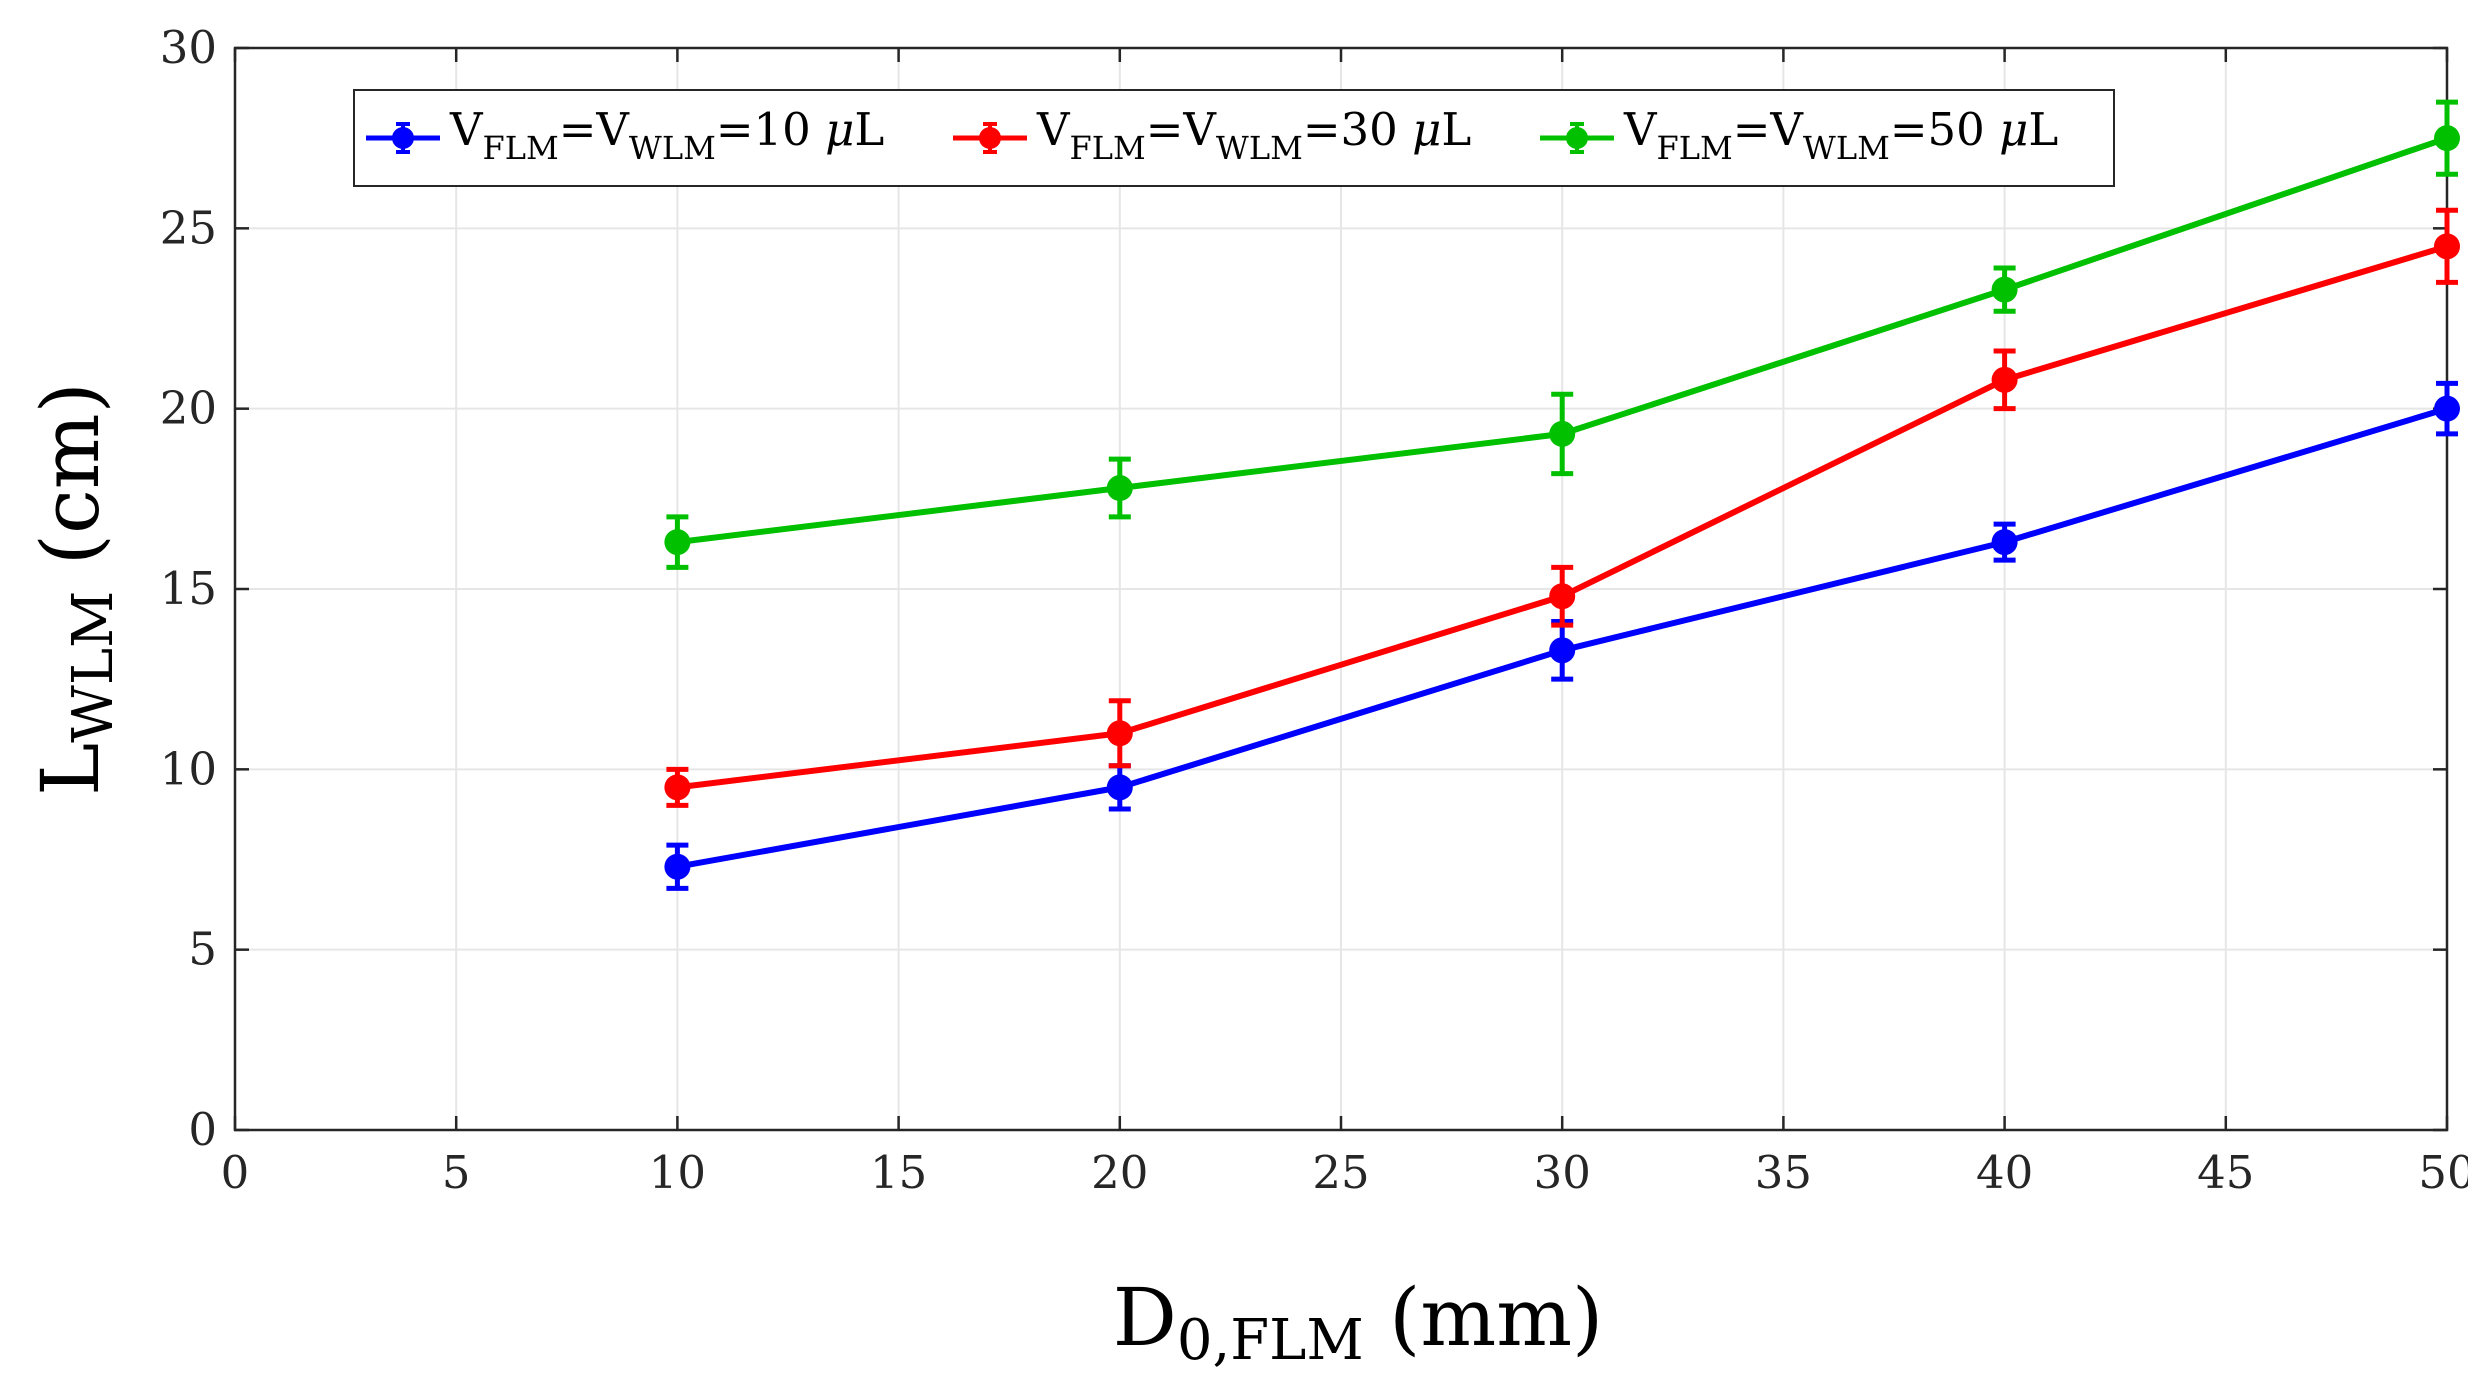 The width and height of the screenshot is (2468, 1376). Describe the element at coordinates (2043, 129) in the screenshot. I see `legend-unit-50ul: L` at that location.